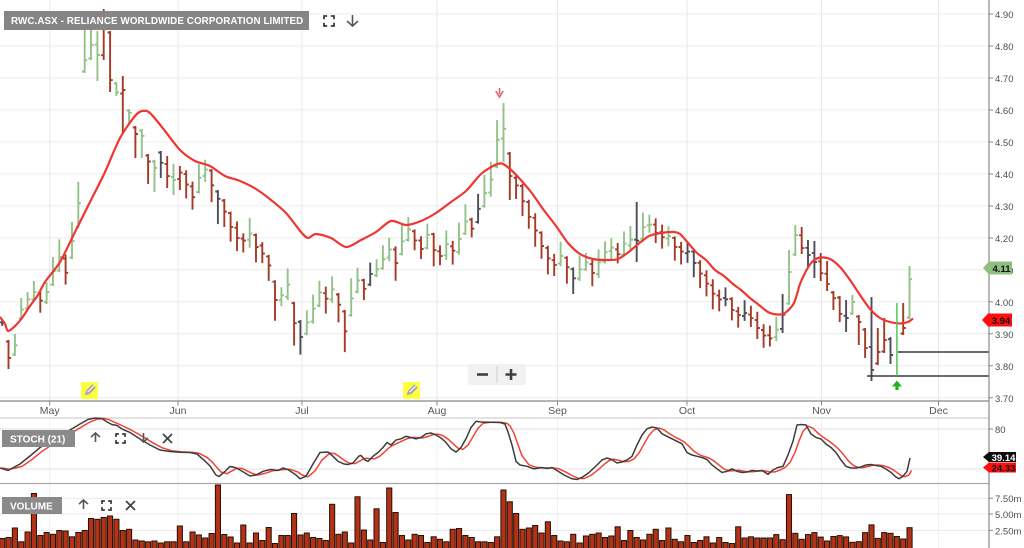 Image resolution: width=1024 pixels, height=548 pixels. What do you see at coordinates (1004, 469) in the screenshot?
I see `svg-text: 24.33` at bounding box center [1004, 469].